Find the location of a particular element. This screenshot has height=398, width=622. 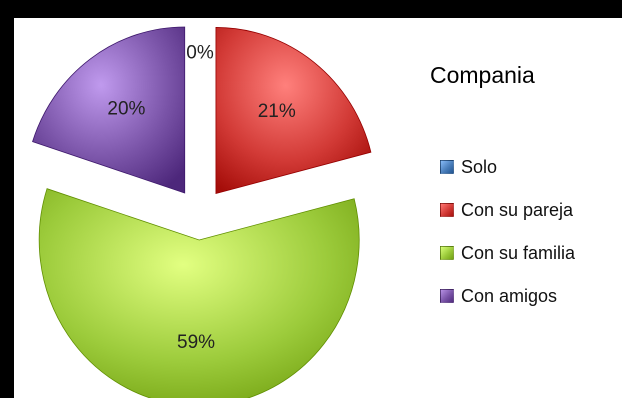

legend-label: Con su pareja is located at coordinates (517, 209).